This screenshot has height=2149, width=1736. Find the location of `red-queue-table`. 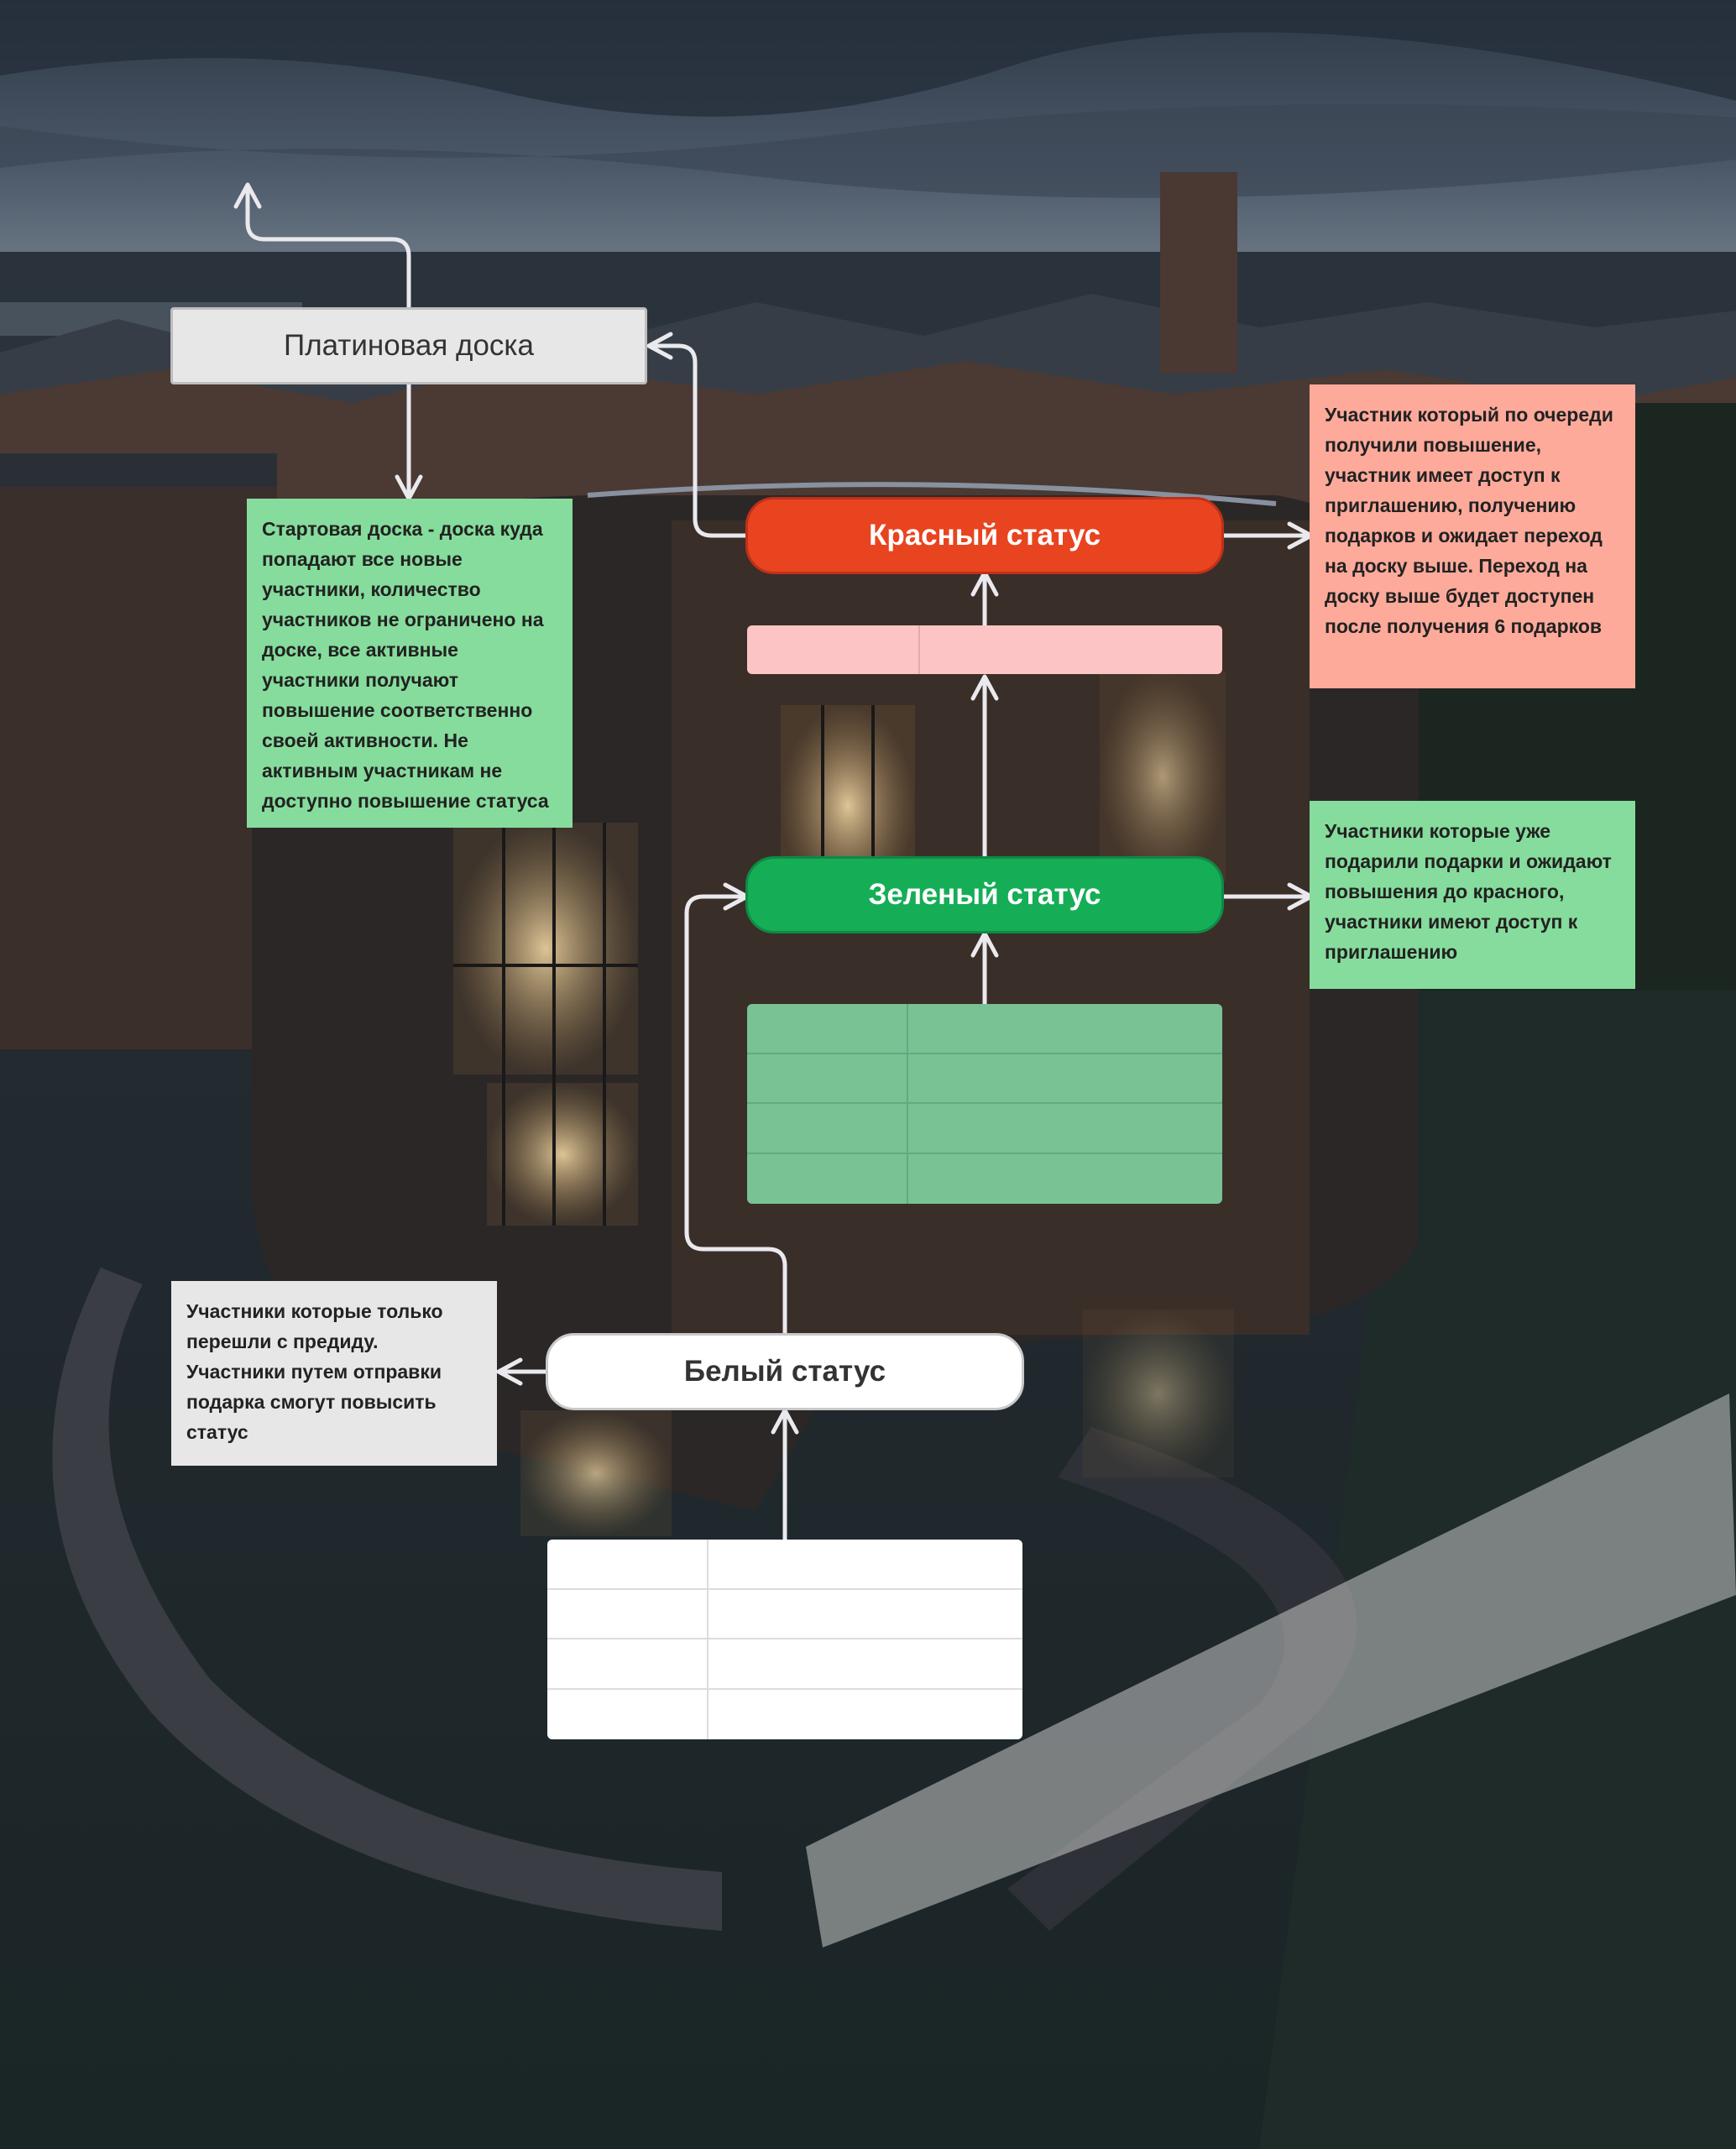

red-queue-table is located at coordinates (984, 650).